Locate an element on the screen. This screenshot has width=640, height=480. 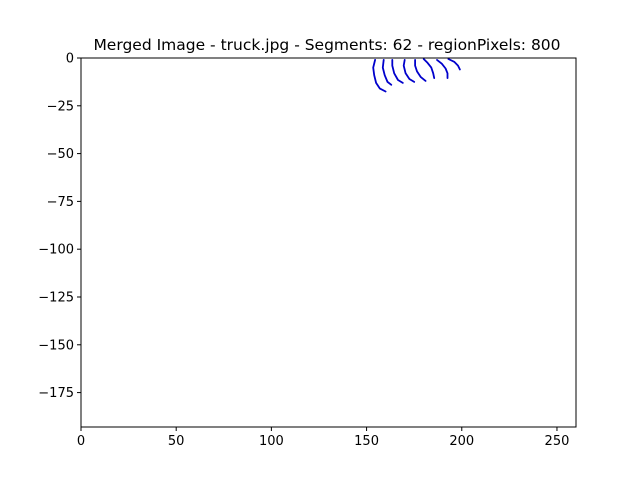
y-tick-label: −150 is located at coordinates (56, 345).